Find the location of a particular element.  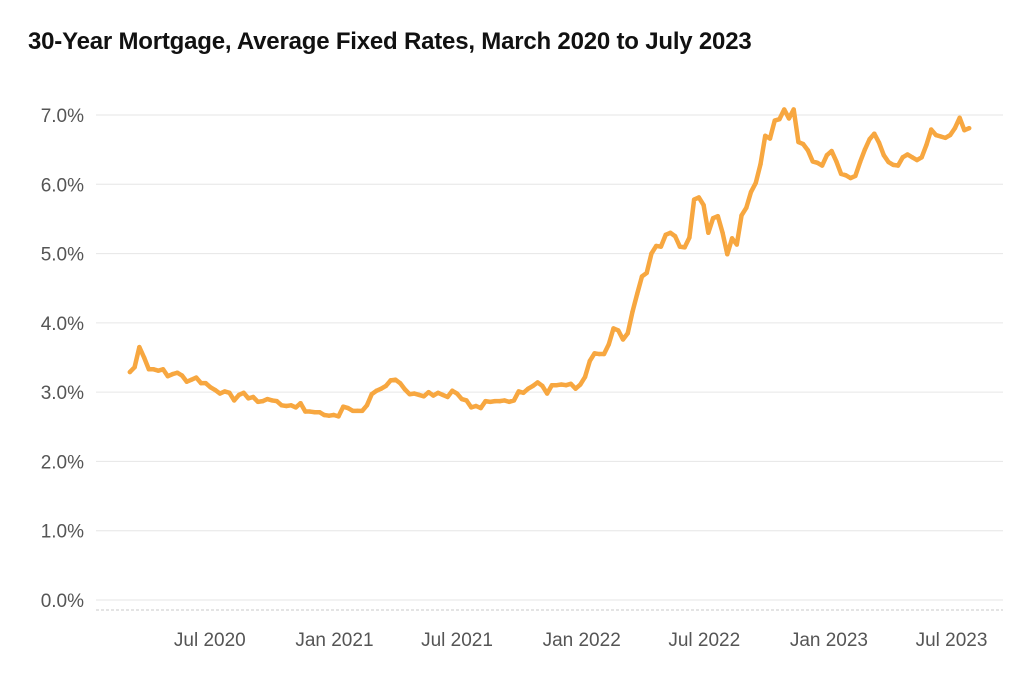

y-tick-label: 4.0% is located at coordinates (62, 324).